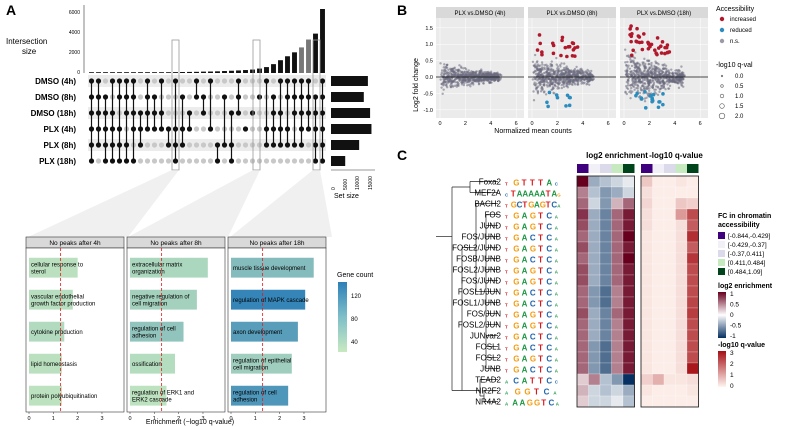 Image resolution: width=787 pixels, height=427 pixels. I want to click on log2-legend-tick: 0.5, so click(734, 305).